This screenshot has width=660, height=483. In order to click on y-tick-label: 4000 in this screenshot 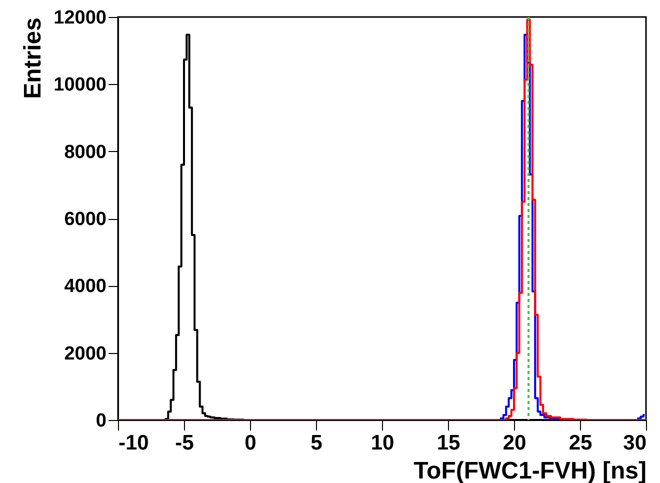, I will do `click(85, 287)`.